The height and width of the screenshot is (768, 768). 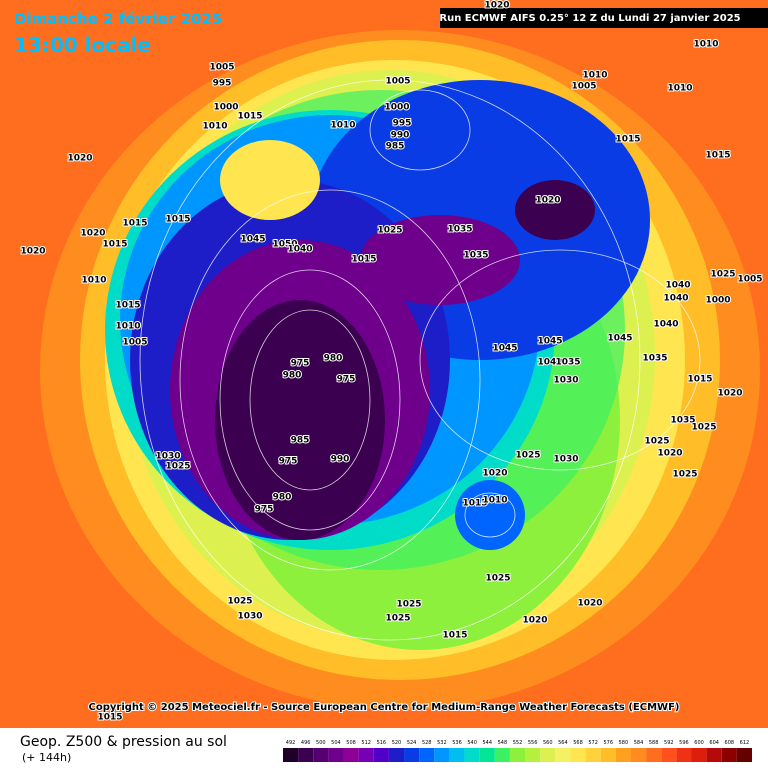 What do you see at coordinates (46, 757) in the screenshot?
I see `footer-lead: (+ 144h)` at bounding box center [46, 757].